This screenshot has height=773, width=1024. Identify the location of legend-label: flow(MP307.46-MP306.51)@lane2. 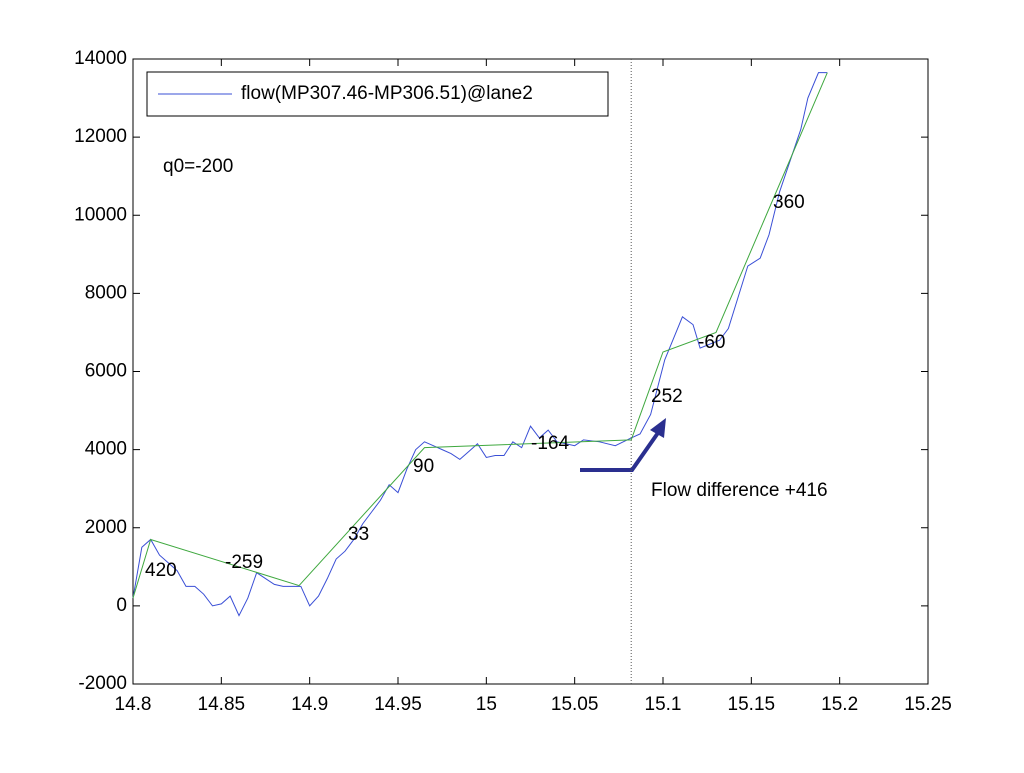
(387, 93).